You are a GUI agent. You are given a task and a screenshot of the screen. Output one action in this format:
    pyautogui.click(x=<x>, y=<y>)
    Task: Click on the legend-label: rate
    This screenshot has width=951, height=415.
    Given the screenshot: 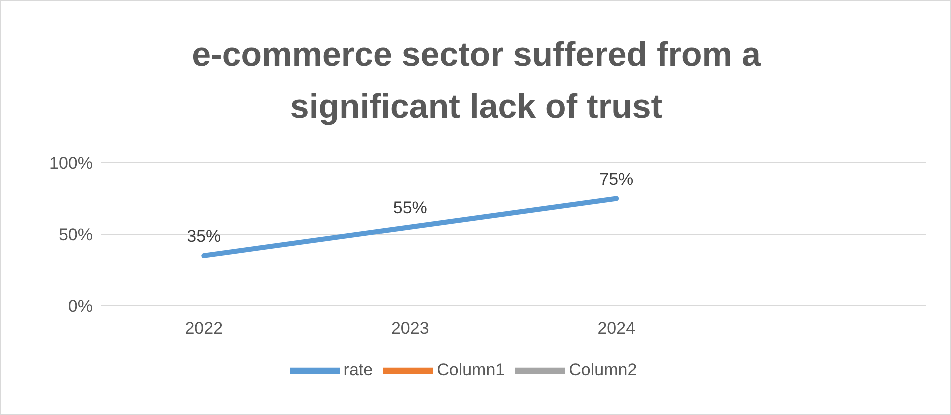 What is the action you would take?
    pyautogui.click(x=359, y=370)
    